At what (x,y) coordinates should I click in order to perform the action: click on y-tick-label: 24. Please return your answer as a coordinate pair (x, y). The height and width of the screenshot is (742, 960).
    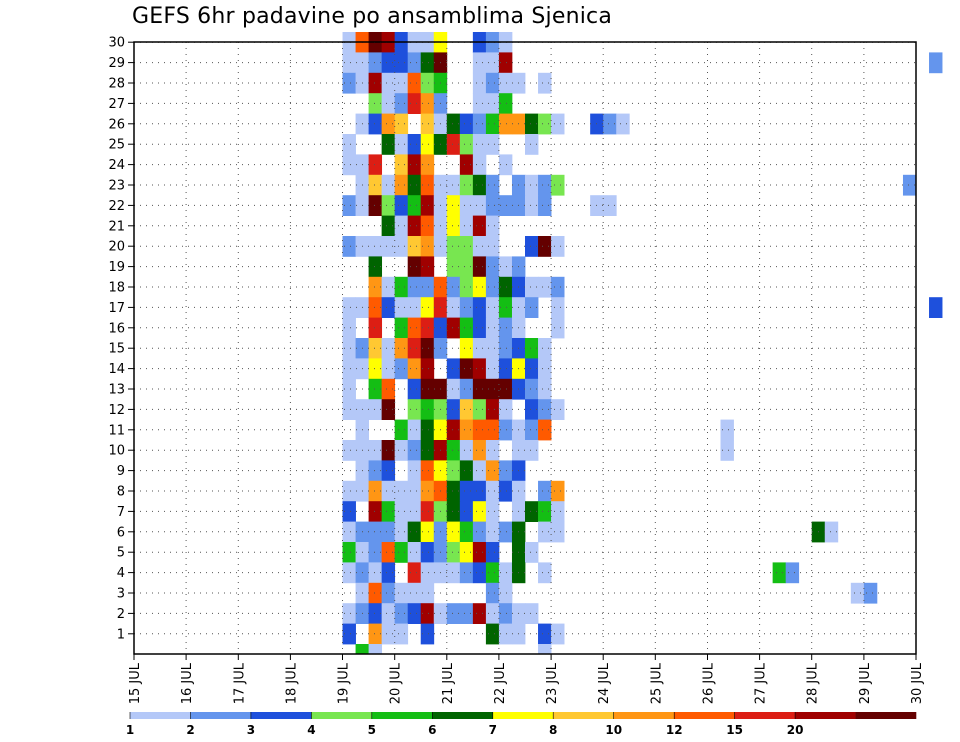
    Looking at the image, I should click on (116, 165).